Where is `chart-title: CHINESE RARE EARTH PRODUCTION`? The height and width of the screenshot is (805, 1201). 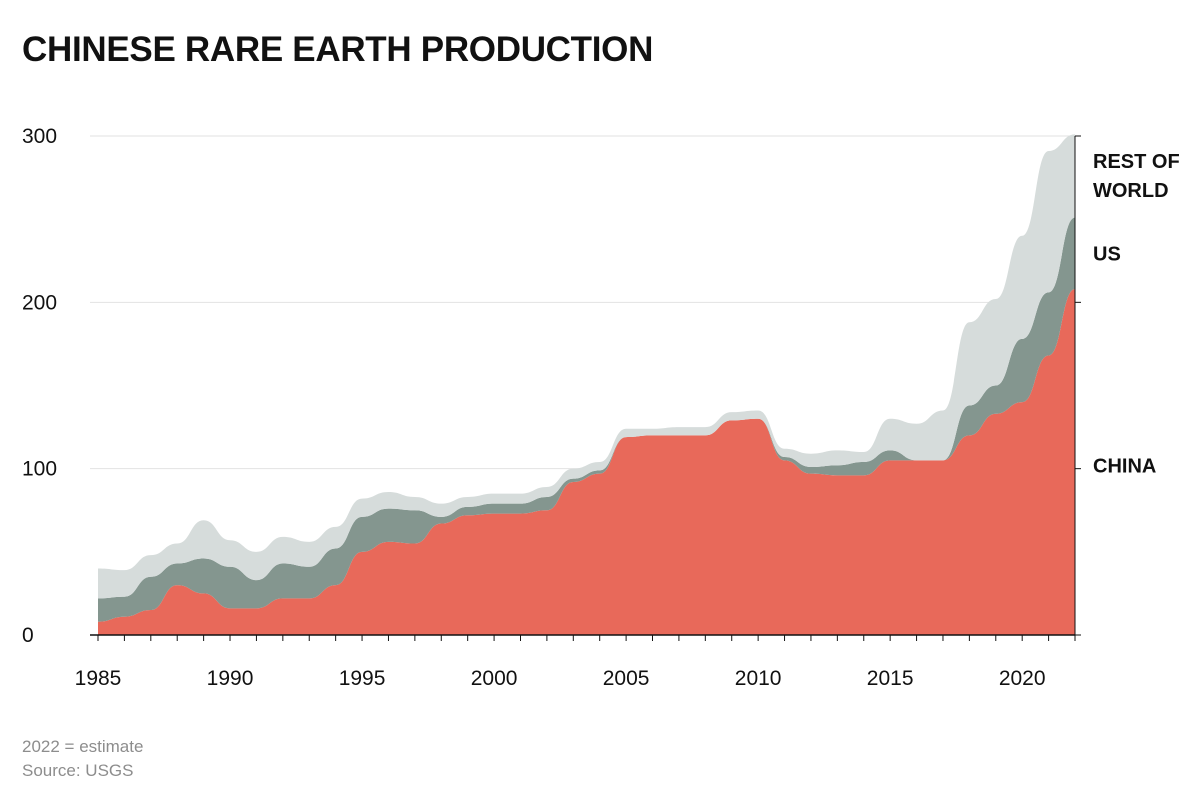
chart-title: CHINESE RARE EARTH PRODUCTION is located at coordinates (338, 49).